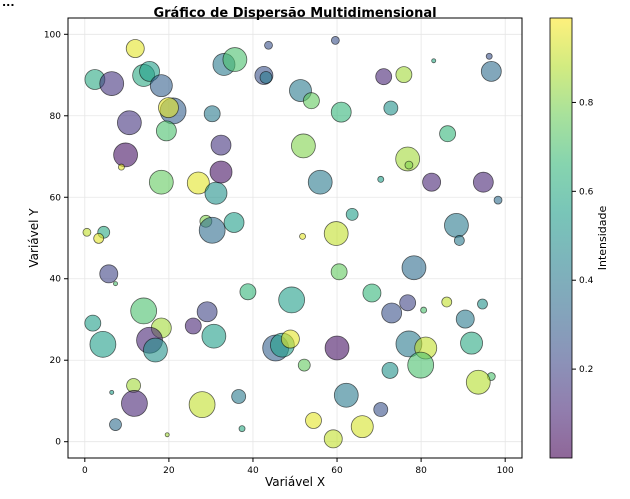  What do you see at coordinates (421, 471) in the screenshot?
I see `x-tick-label: 80` at bounding box center [421, 471].